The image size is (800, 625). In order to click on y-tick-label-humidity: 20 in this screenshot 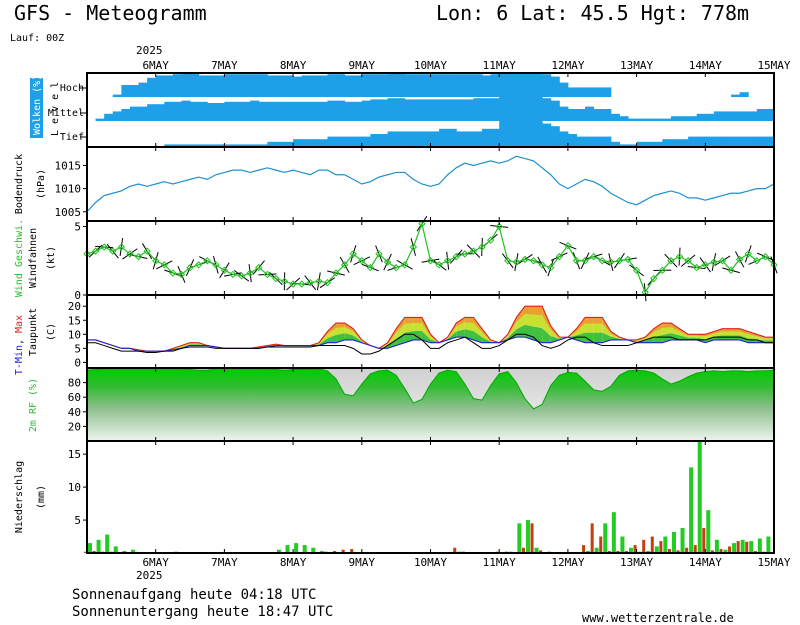, I will do `click(74, 426)`.